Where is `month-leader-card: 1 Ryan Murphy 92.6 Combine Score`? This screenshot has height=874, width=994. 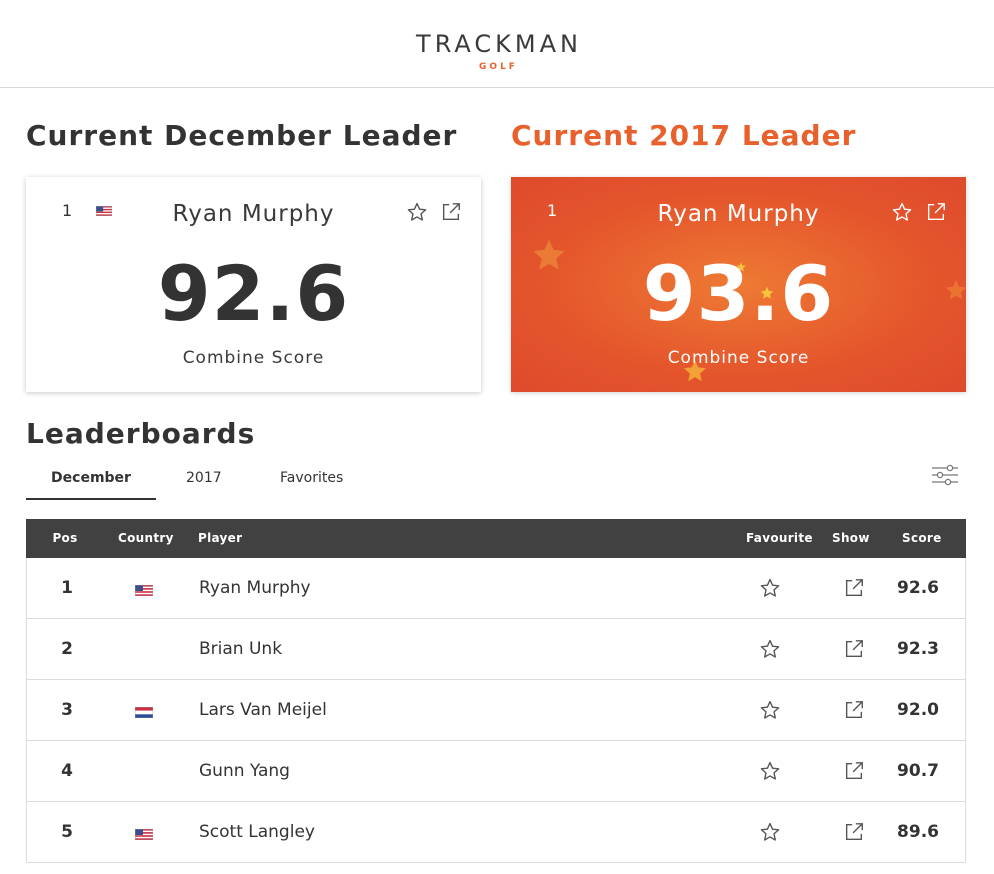 month-leader-card: 1 Ryan Murphy 92.6 Combine Score is located at coordinates (253, 284).